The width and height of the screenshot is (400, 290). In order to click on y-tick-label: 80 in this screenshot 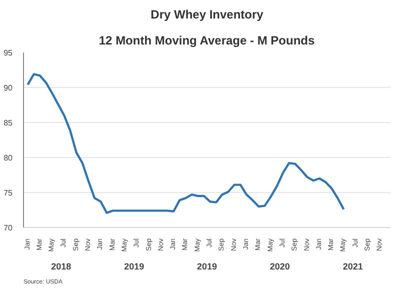, I will do `click(9, 158)`.